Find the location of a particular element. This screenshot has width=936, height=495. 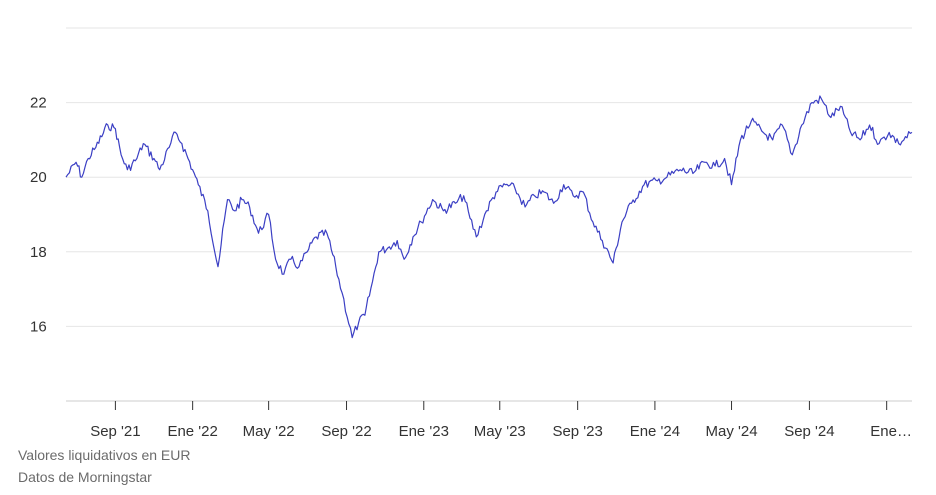

y-tick-label: 18 is located at coordinates (38, 252).